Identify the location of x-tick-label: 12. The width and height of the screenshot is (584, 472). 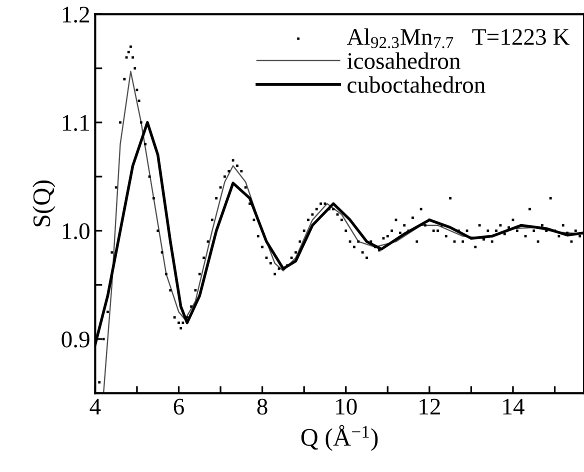
(430, 406).